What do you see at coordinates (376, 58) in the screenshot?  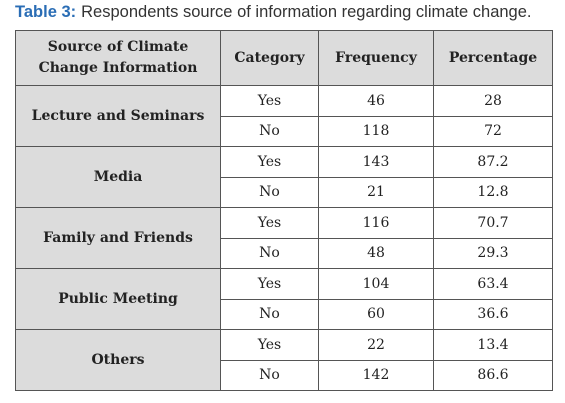 I see `header-cell: Frequency` at bounding box center [376, 58].